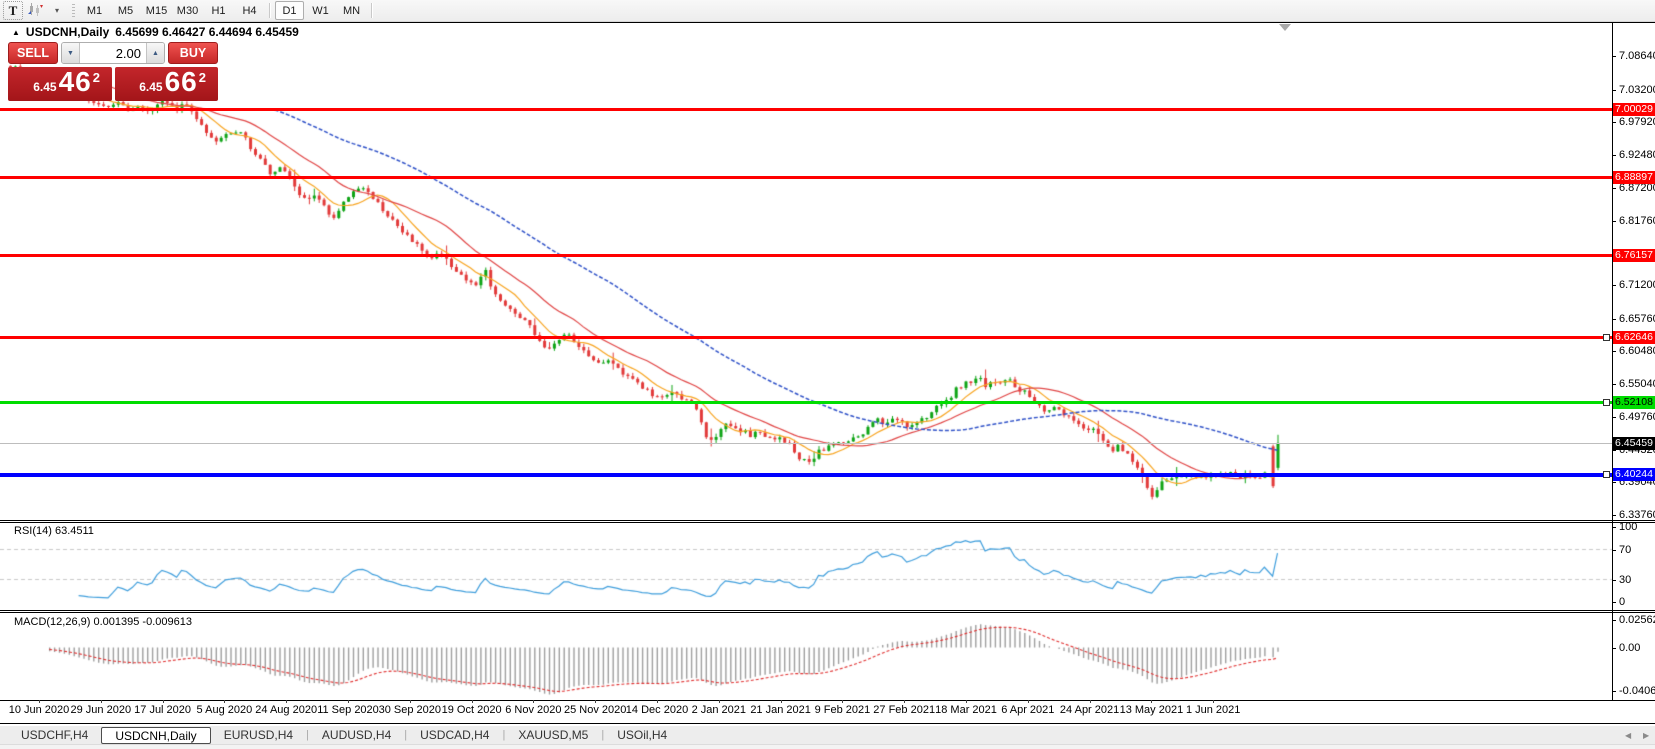 Image resolution: width=1655 pixels, height=749 pixels. What do you see at coordinates (1637, 121) in the screenshot?
I see `price-axis-tick-label: 6.97920` at bounding box center [1637, 121].